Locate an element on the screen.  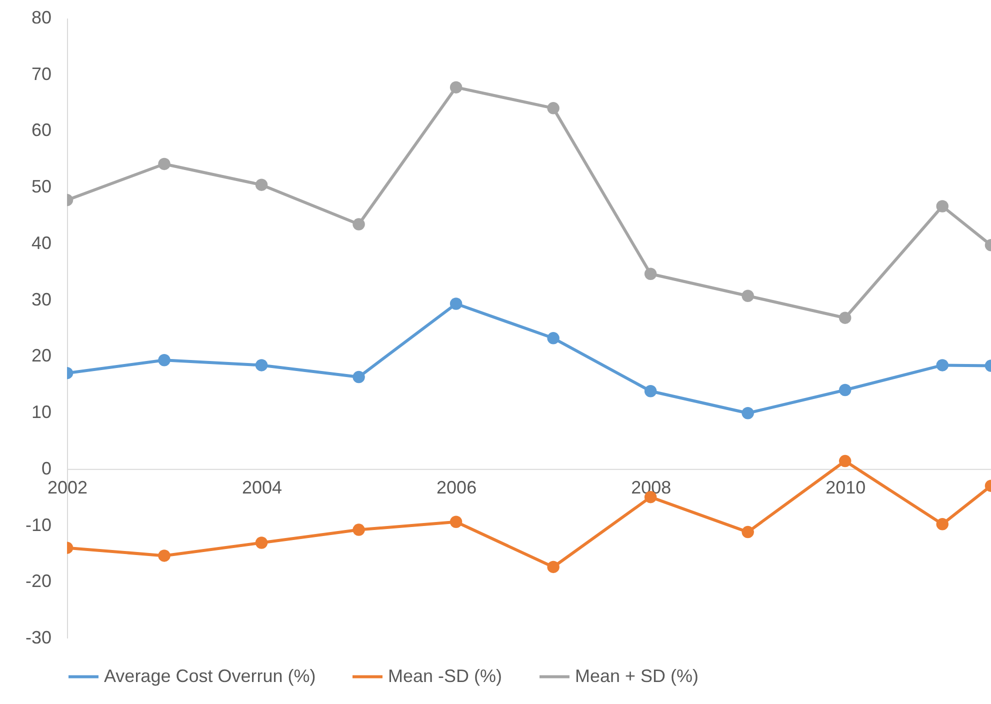
x-tick-label: 2006 is located at coordinates (456, 487).